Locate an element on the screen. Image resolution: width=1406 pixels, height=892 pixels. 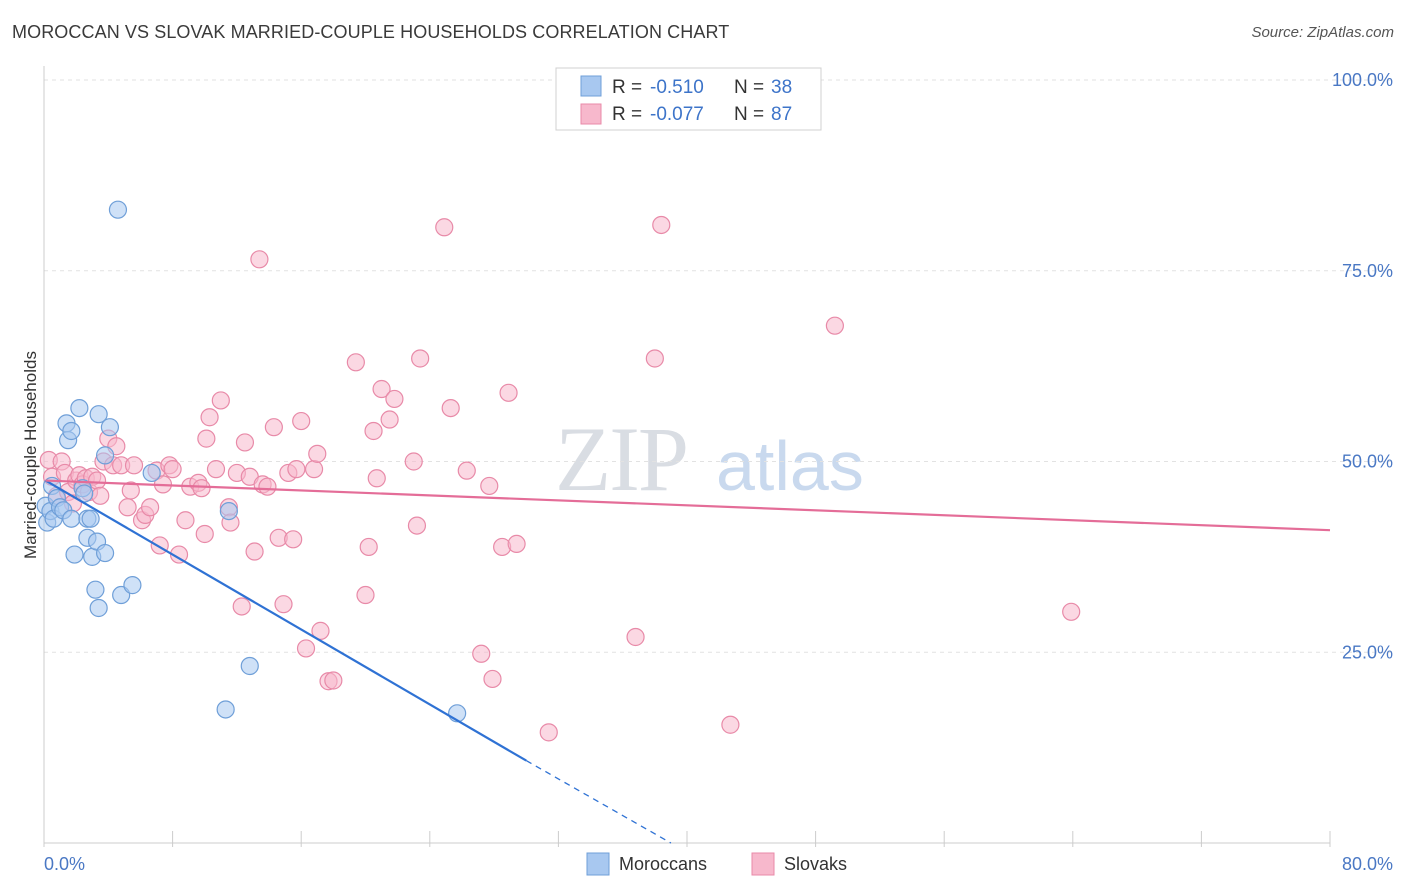
x-tick-labels: 0.0% 80.0% is located at coordinates (718, 864).